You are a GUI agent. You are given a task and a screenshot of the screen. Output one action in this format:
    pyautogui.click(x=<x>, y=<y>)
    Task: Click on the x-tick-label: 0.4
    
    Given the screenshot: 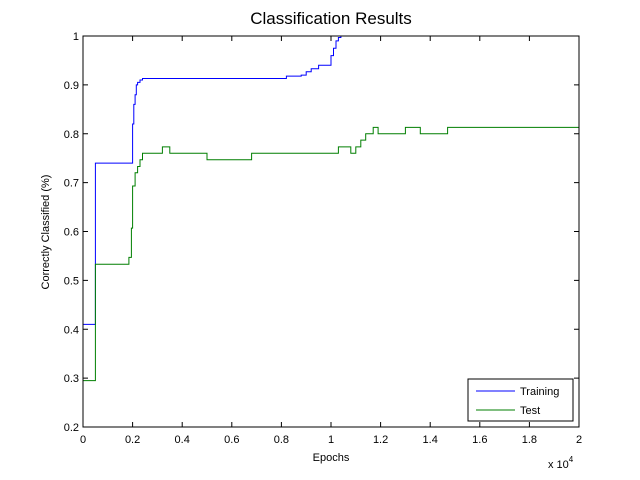 What is the action you would take?
    pyautogui.click(x=182, y=440)
    